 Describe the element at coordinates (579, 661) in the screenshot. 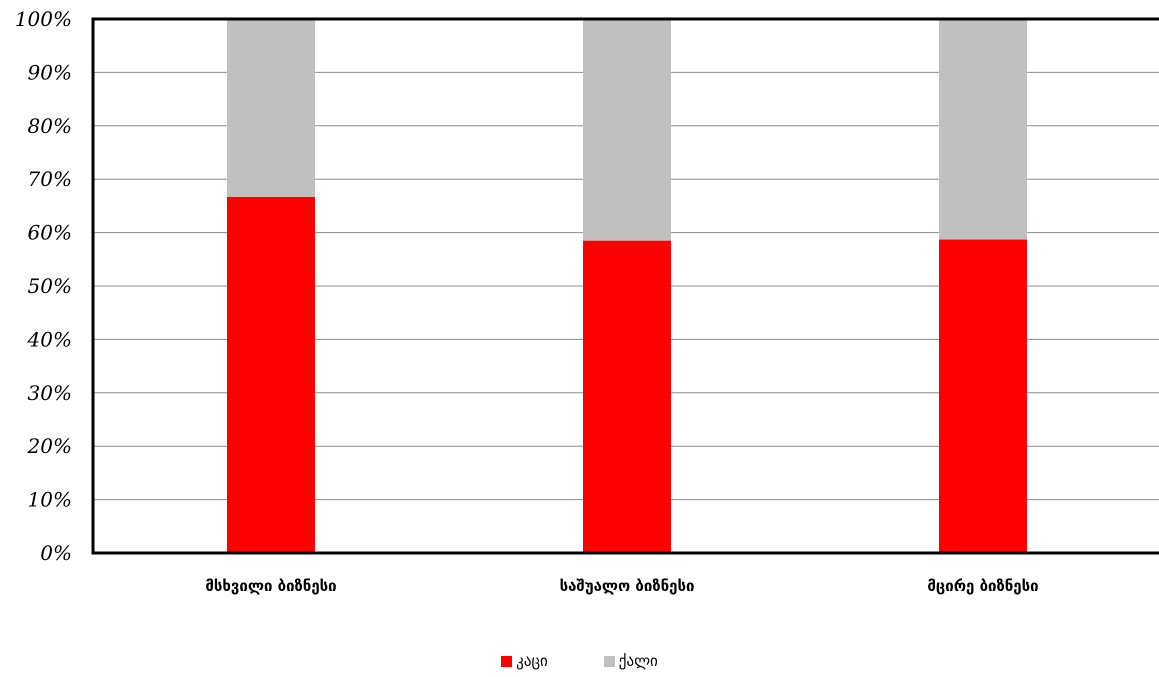

I see `legend: კაცი ქალი` at that location.